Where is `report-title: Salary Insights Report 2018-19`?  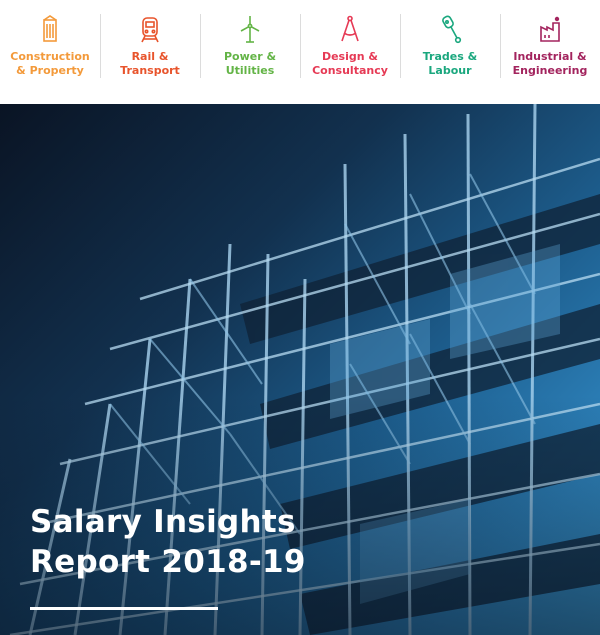
report-title: Salary Insights Report 2018-19 is located at coordinates (168, 542).